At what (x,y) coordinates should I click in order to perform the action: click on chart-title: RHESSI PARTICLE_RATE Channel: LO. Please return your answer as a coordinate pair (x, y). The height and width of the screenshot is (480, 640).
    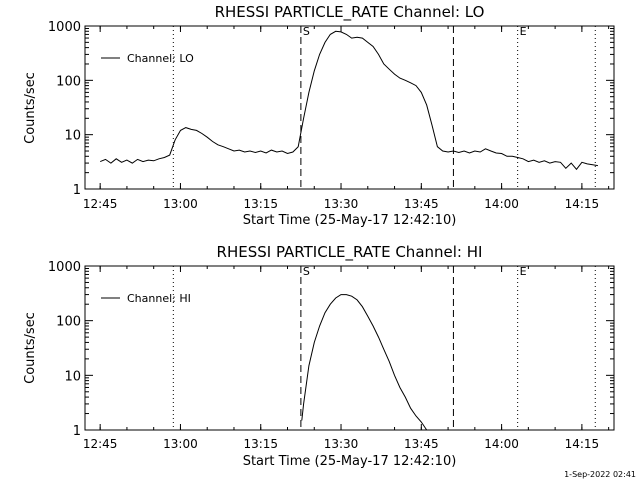
    Looking at the image, I should click on (350, 12).